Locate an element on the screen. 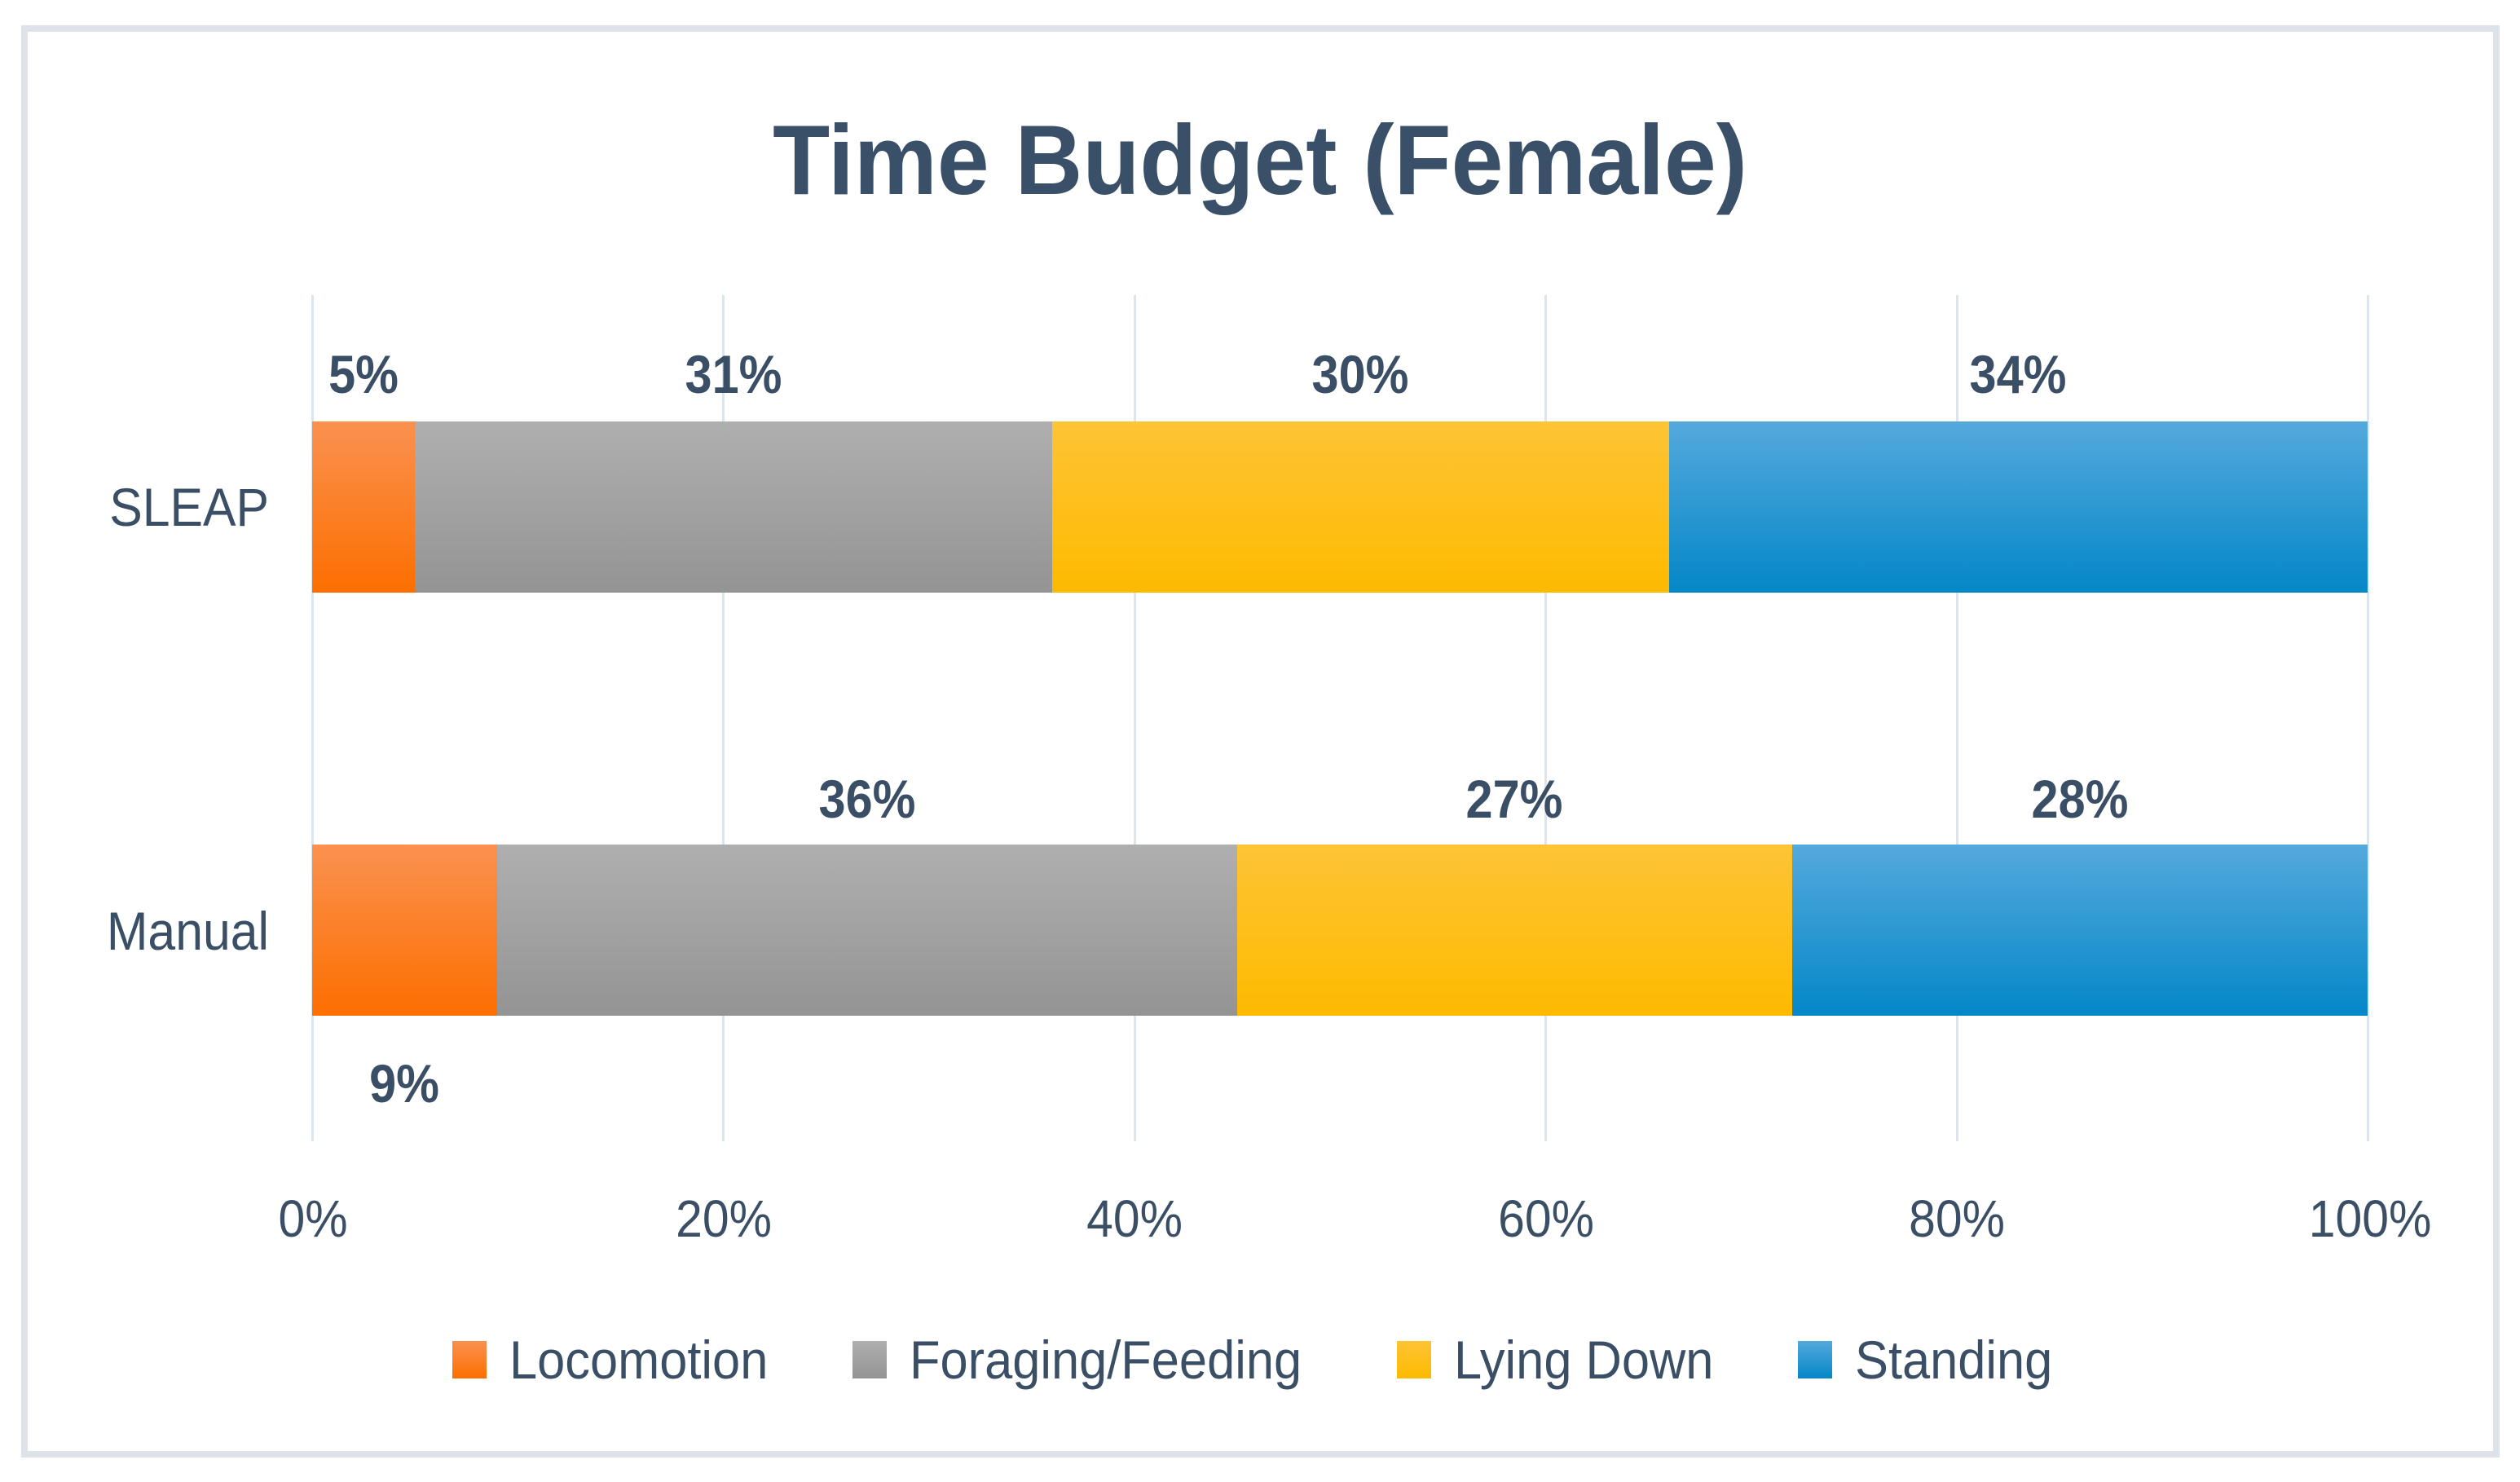  bar-sleap-segment-lying-down is located at coordinates (1360, 507).